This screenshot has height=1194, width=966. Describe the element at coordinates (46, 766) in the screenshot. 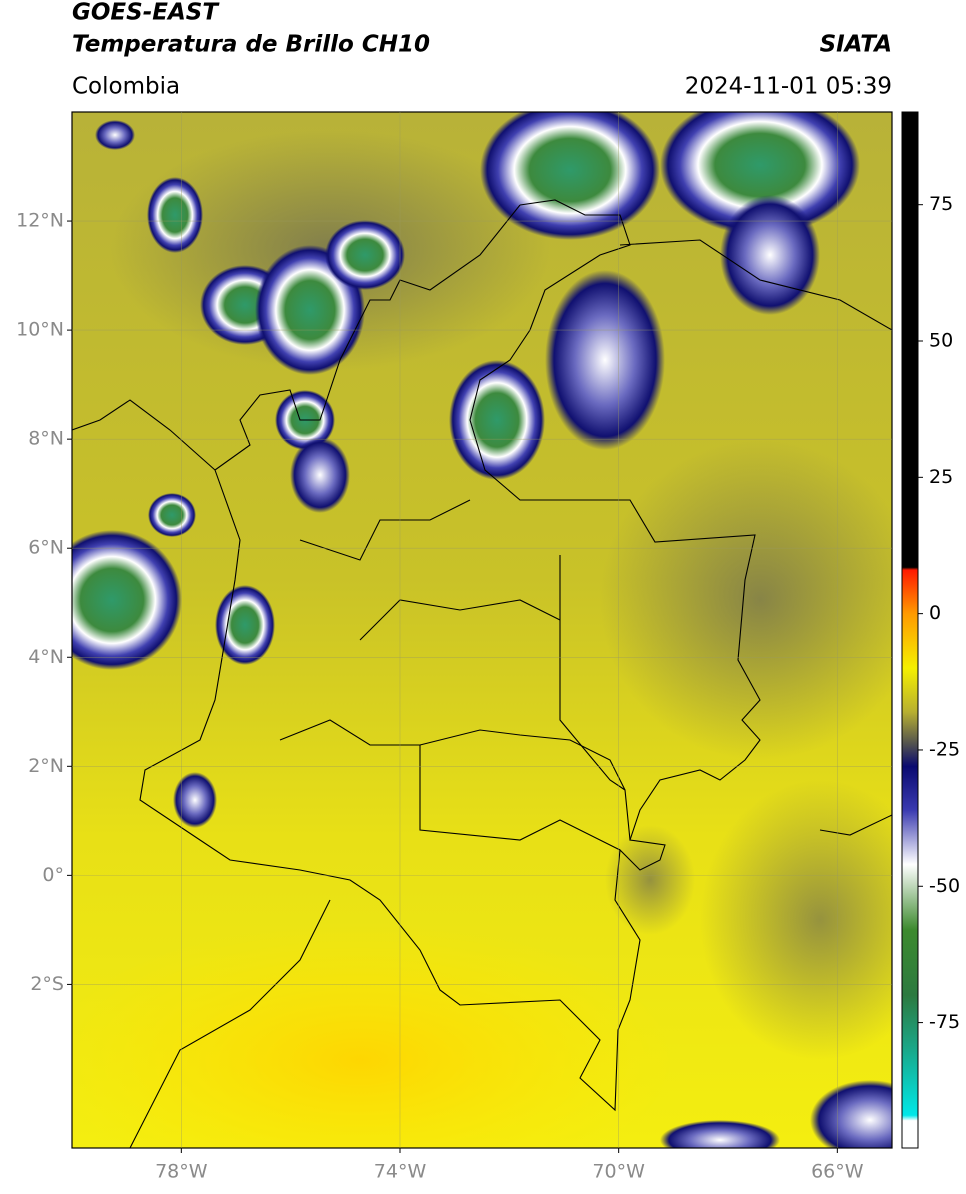

I see `lat-tick-label: 2°N` at that location.